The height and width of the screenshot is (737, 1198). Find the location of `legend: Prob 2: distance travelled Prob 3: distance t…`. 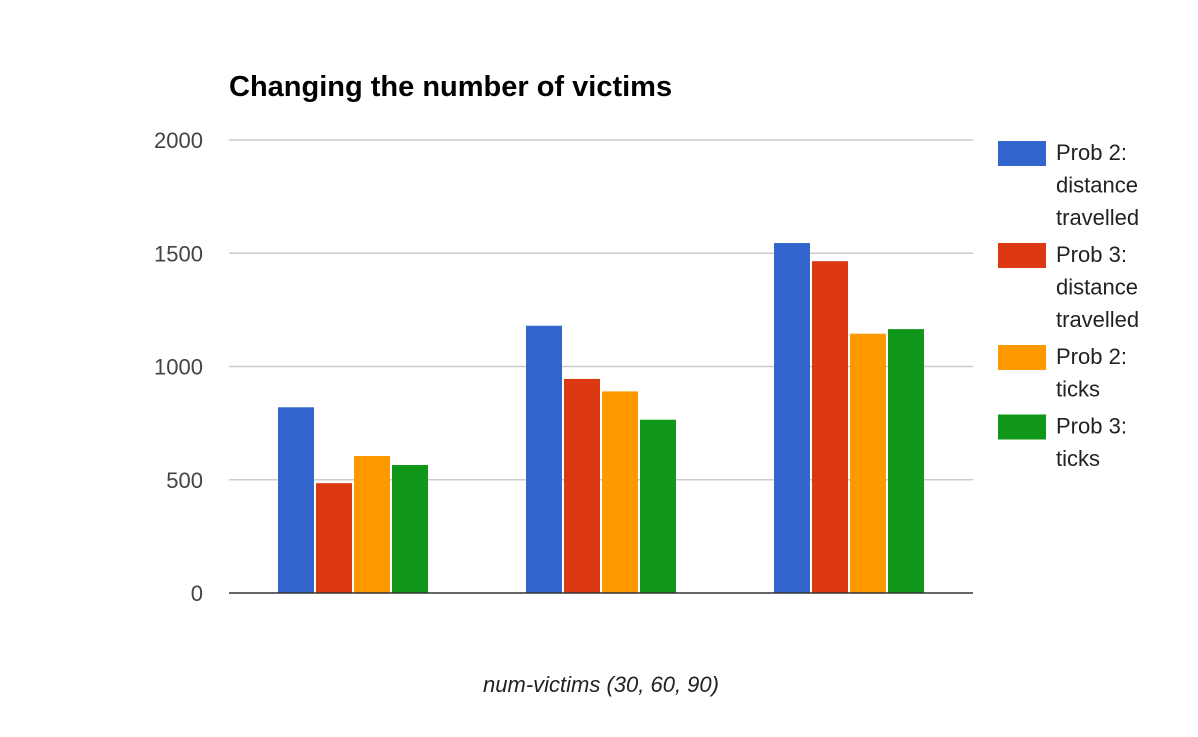

legend: Prob 2: distance travelled Prob 3: distance t… is located at coordinates (1068, 305).